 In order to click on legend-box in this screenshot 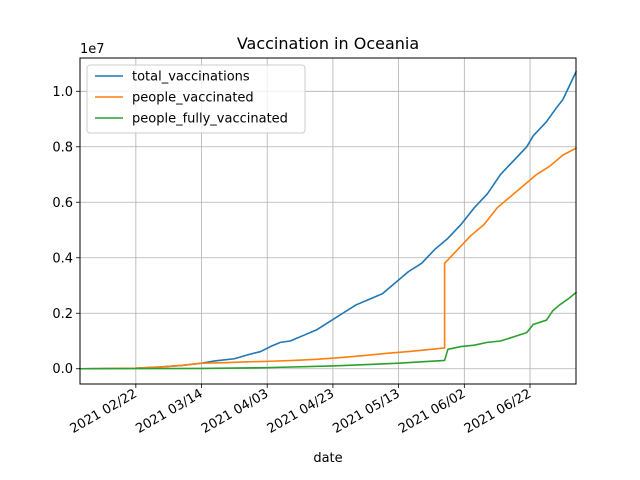, I will do `click(196, 99)`.